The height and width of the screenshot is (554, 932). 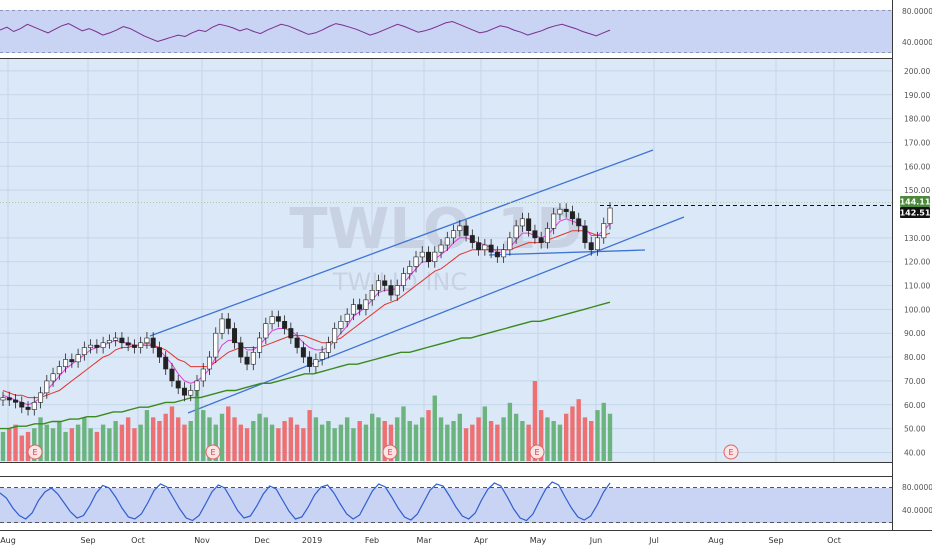 What do you see at coordinates (917, 238) in the screenshot?
I see `price-axis-label: 130.00` at bounding box center [917, 238].